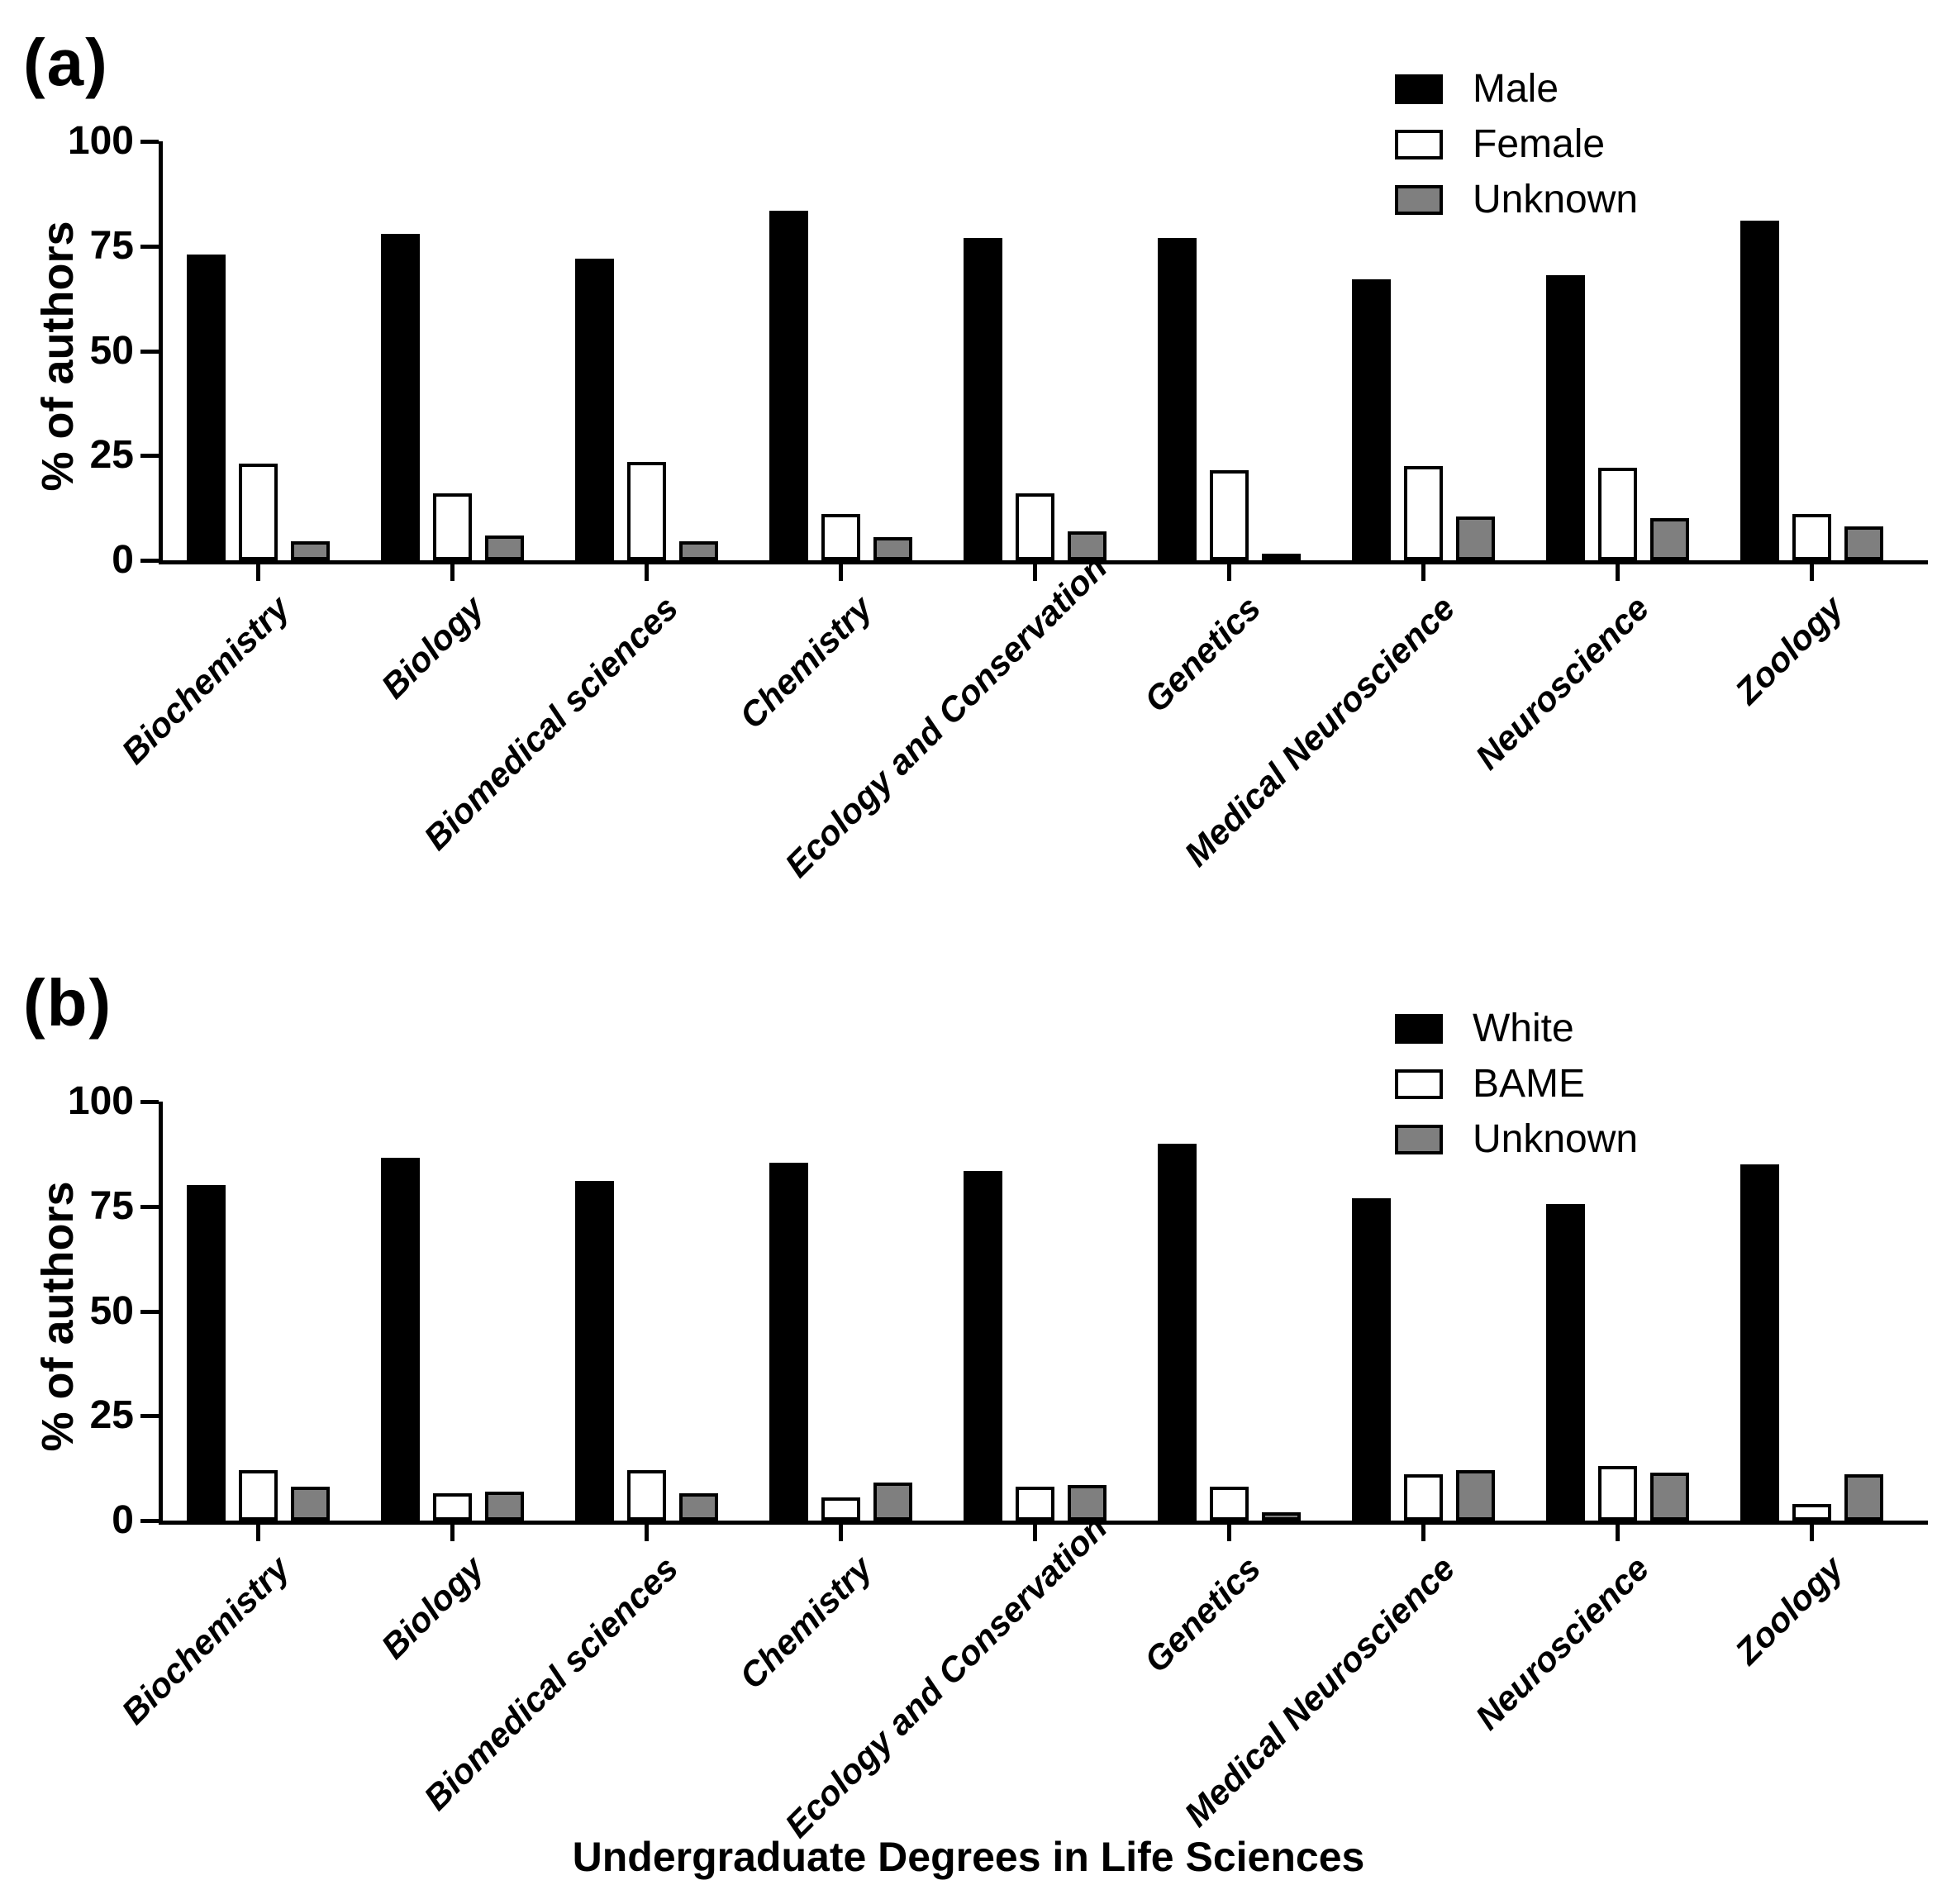 This screenshot has height=1904, width=1937. What do you see at coordinates (982, 1345) in the screenshot?
I see `bar-white-ecology-and-conservation` at bounding box center [982, 1345].